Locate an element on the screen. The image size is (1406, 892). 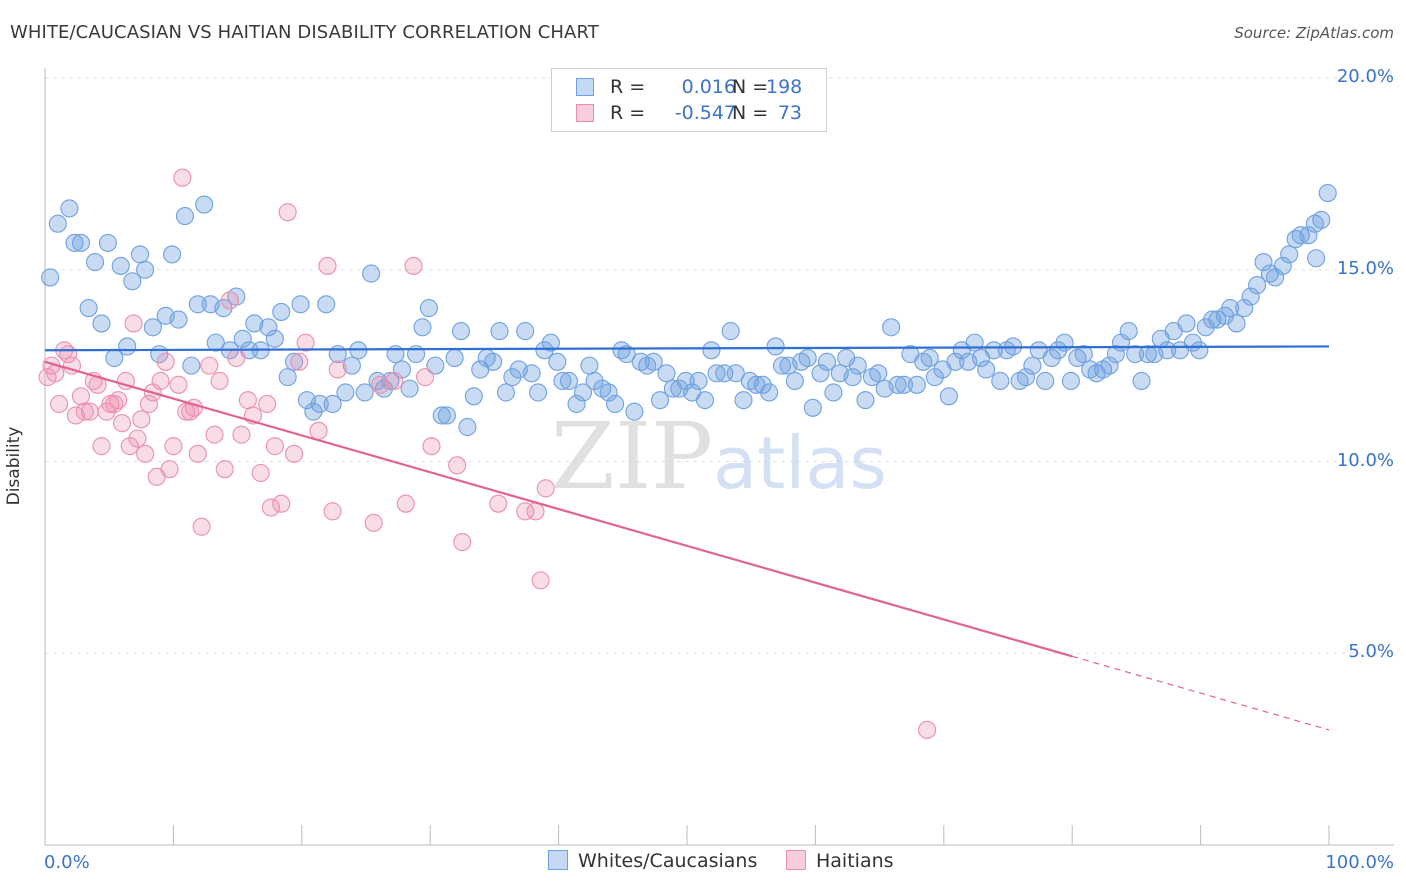
series-legend-label: Whites/Caucasians is located at coordinates (668, 861).